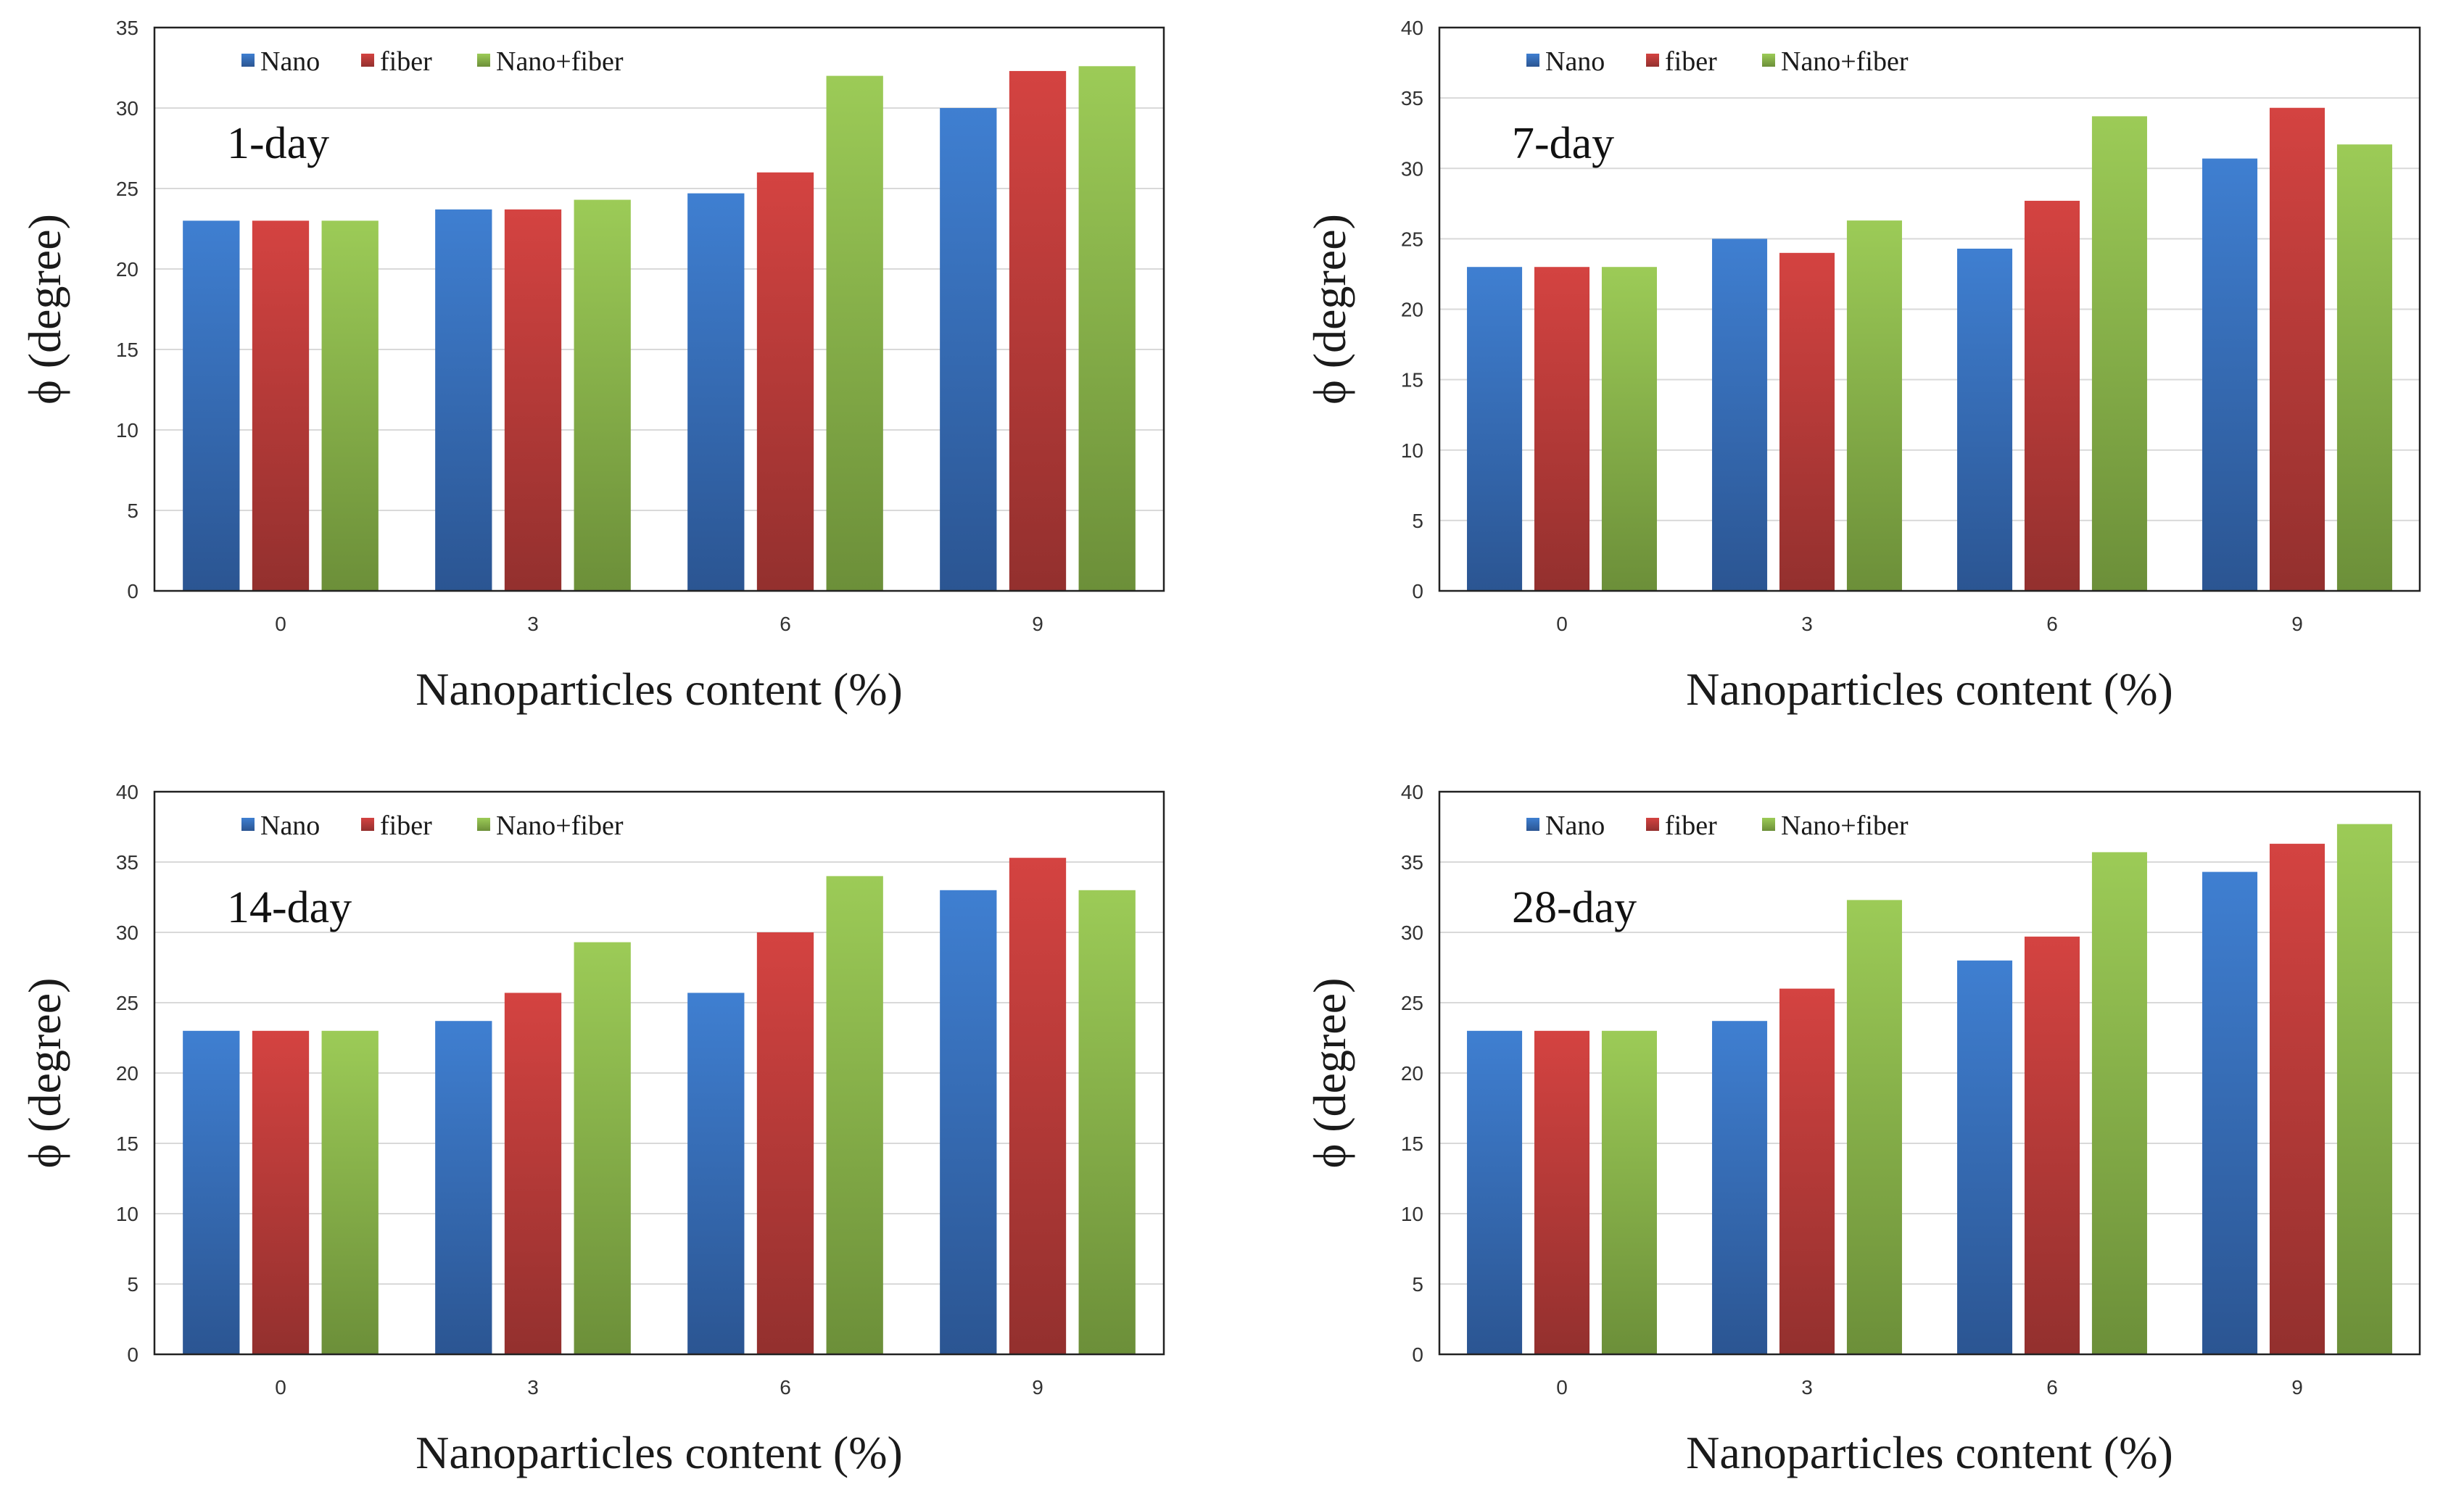 The width and height of the screenshot is (2464, 1487). I want to click on panel-label: 14-day, so click(289, 907).